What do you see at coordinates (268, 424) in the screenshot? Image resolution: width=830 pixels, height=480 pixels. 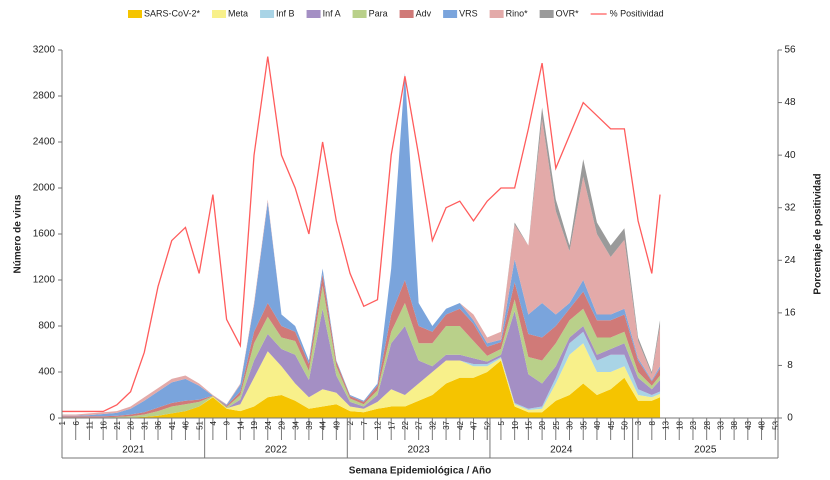 I see `x-tick-label: 24` at bounding box center [268, 424].